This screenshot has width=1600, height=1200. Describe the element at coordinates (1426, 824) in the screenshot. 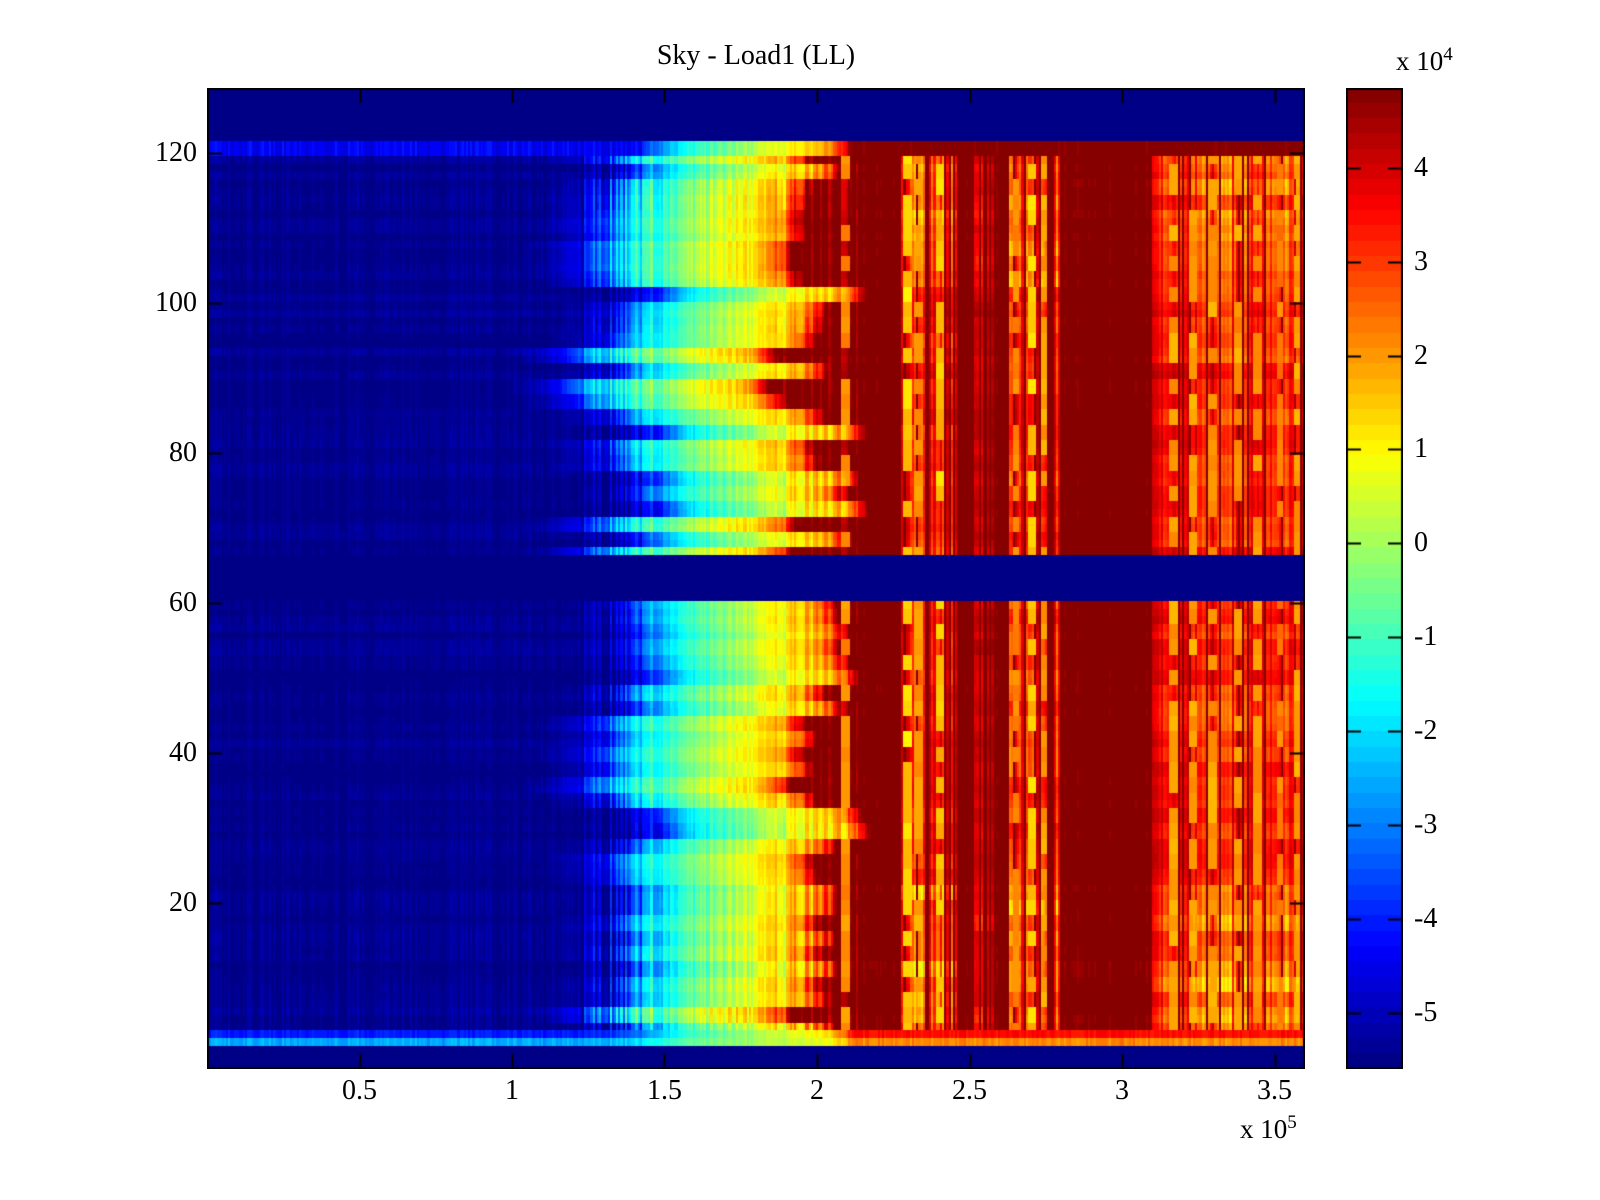

I see `colorbar-tick-label: -3` at that location.